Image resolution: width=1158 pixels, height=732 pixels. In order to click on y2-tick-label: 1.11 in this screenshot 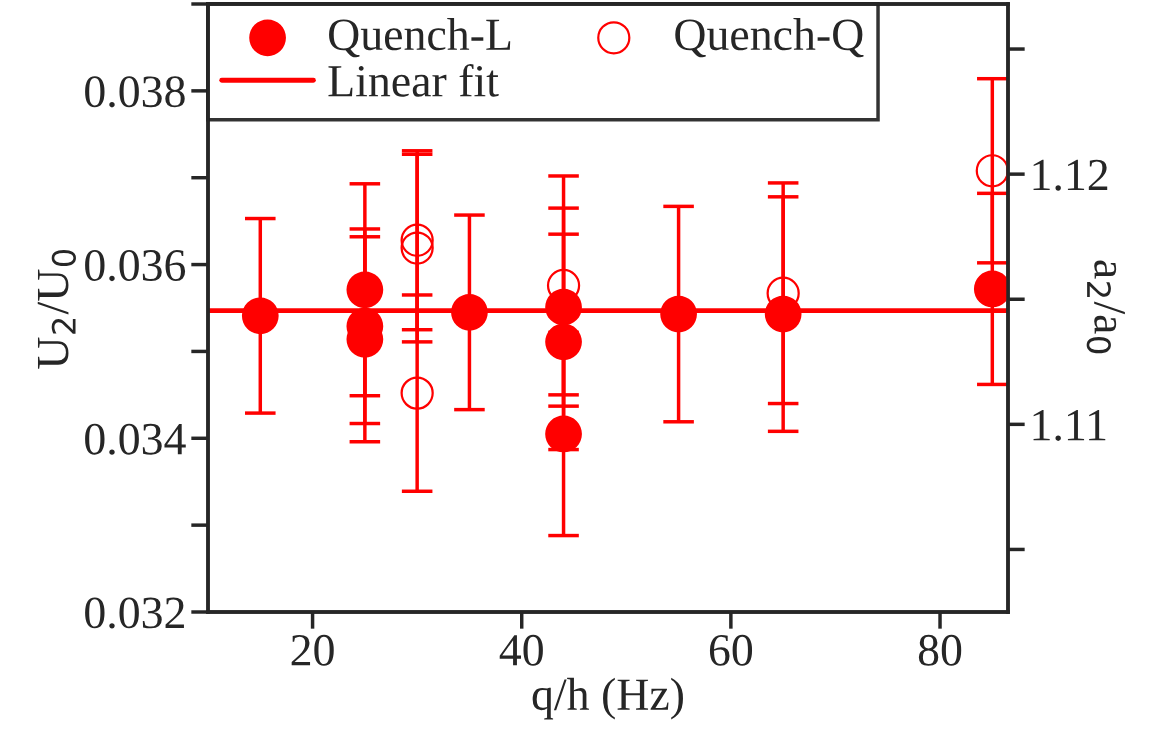, I will do `click(1069, 425)`.